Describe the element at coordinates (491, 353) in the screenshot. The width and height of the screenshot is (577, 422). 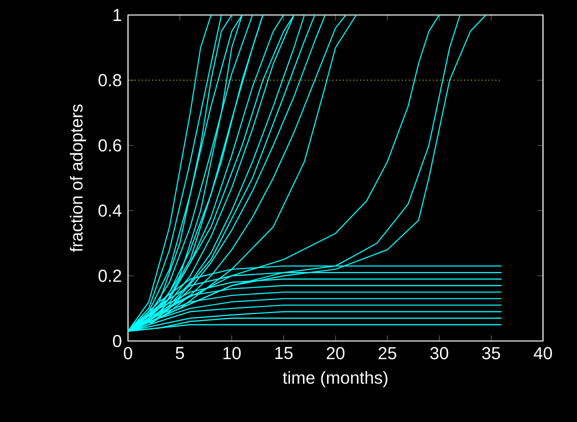
I see `x-tick-label: 35` at that location.